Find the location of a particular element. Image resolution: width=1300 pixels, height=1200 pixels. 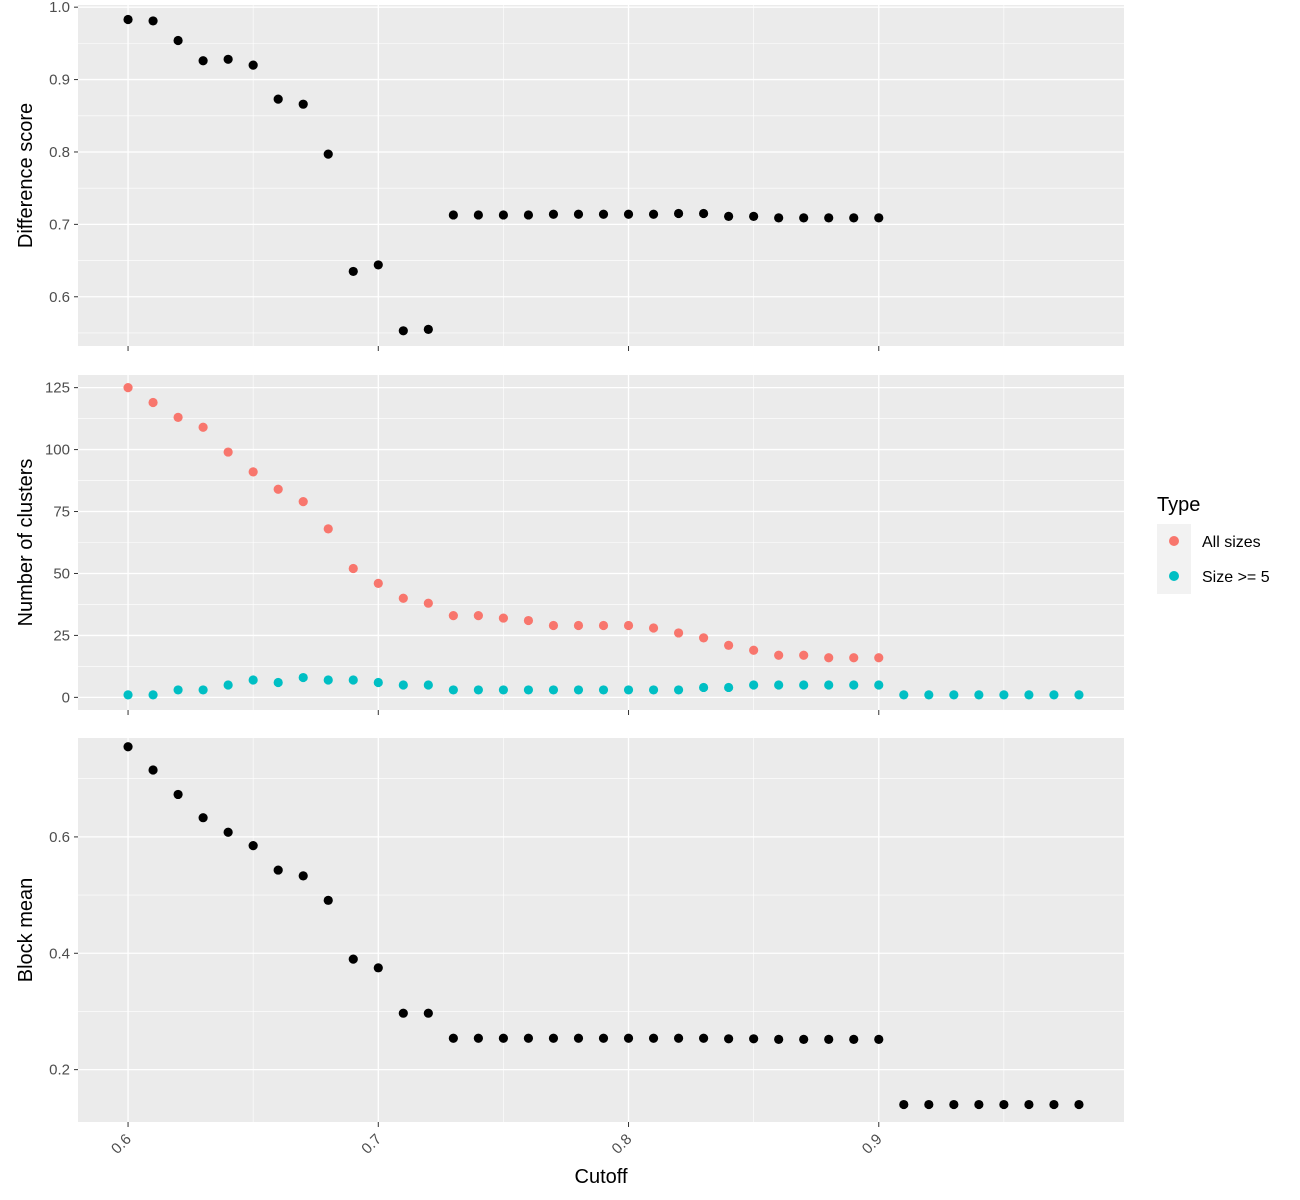

x-axis: 0.6 0.7 0.8 0.9 is located at coordinates (496, 1144).